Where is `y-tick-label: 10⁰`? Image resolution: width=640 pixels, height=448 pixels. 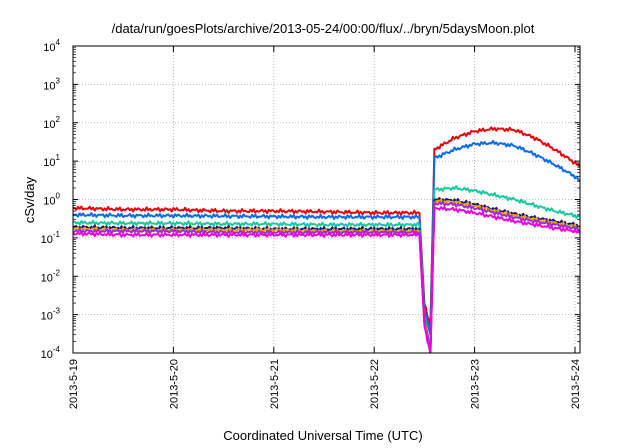
y-tick-label: 10⁰ is located at coordinates (51, 200).